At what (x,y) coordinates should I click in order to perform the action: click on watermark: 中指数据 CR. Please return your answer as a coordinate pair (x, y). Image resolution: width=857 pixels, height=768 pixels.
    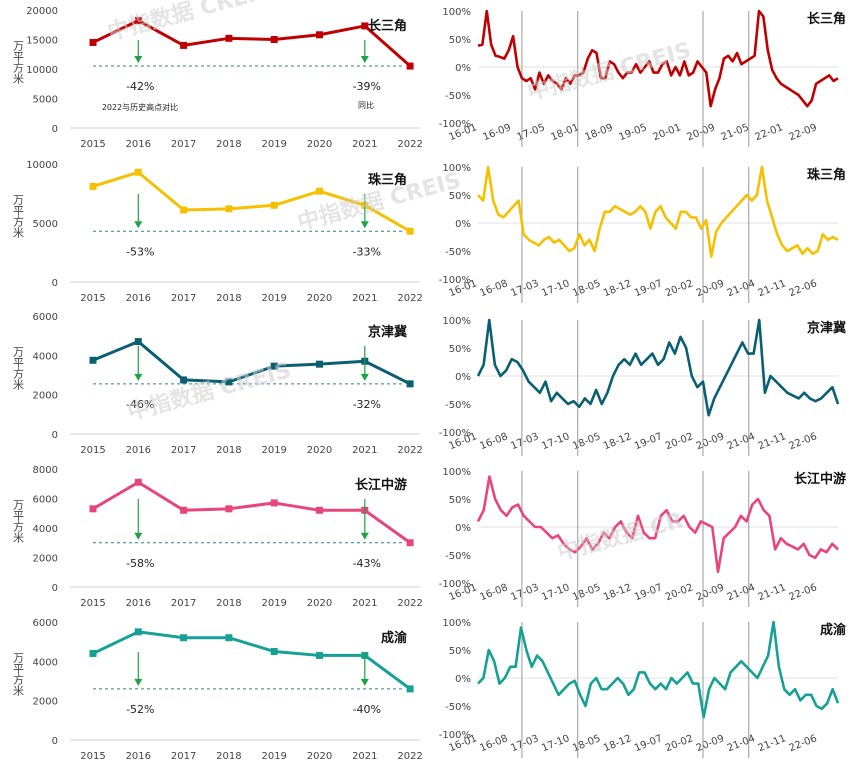
    Looking at the image, I should click on (620, 536).